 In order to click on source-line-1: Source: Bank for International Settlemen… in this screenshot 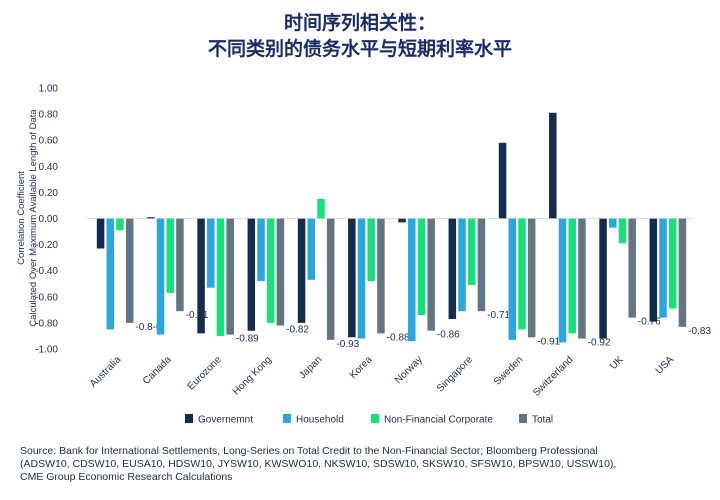, I will do `click(309, 451)`.